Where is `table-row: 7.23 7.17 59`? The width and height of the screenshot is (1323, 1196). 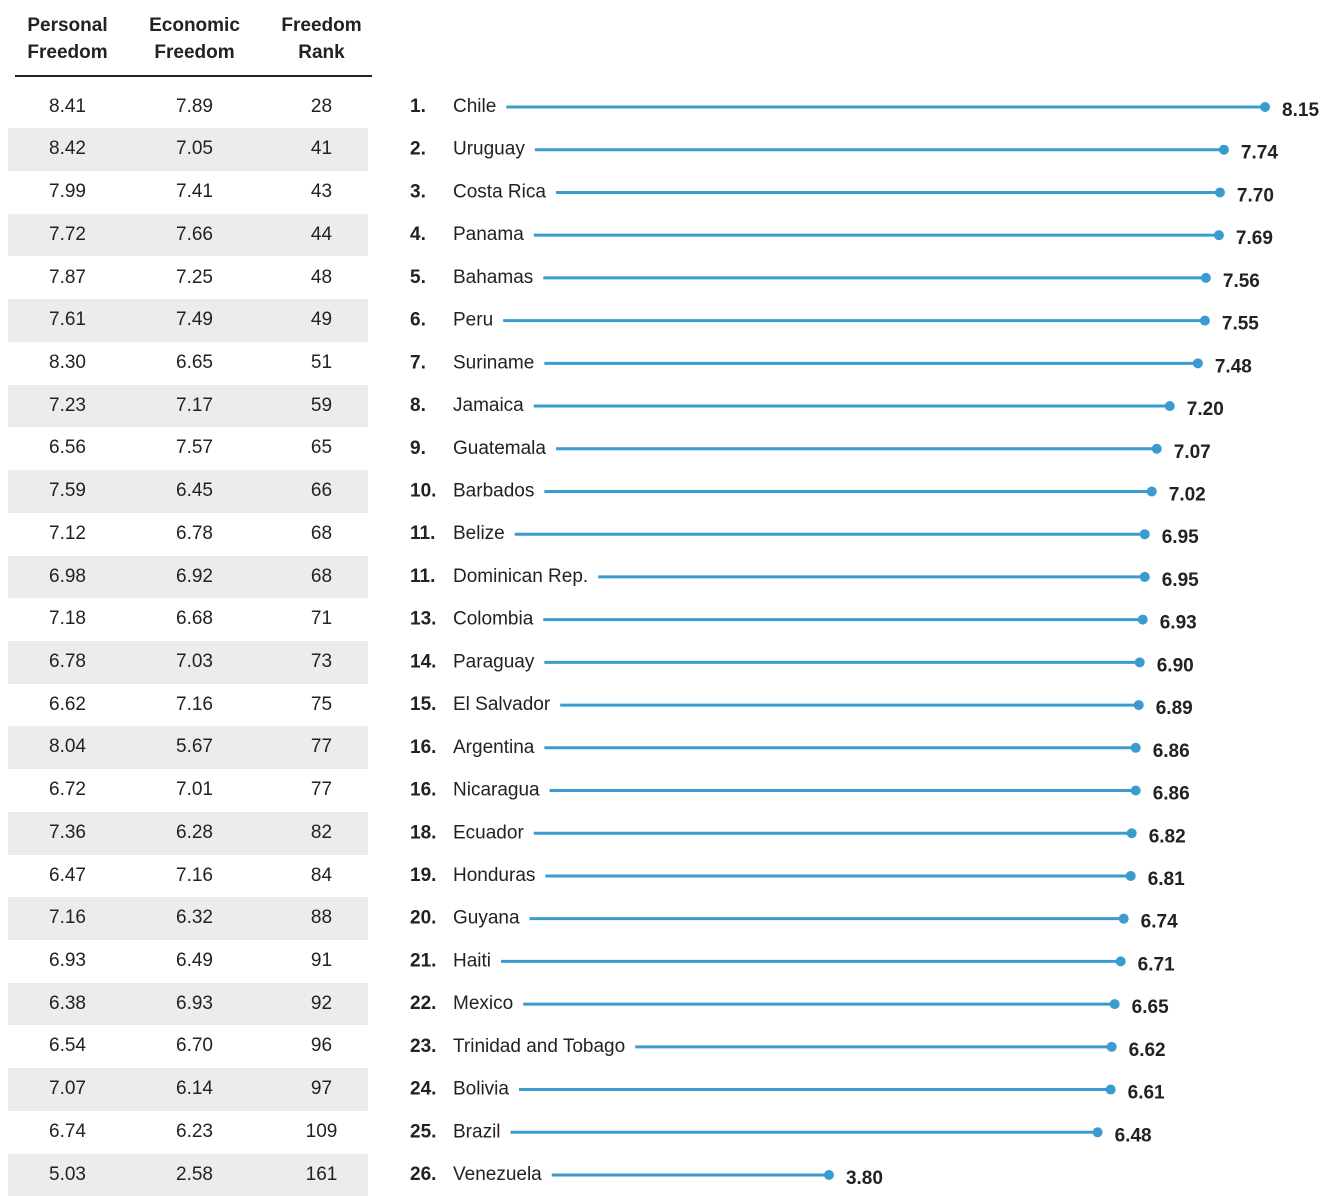
table-row: 7.23 7.17 59 is located at coordinates (188, 406).